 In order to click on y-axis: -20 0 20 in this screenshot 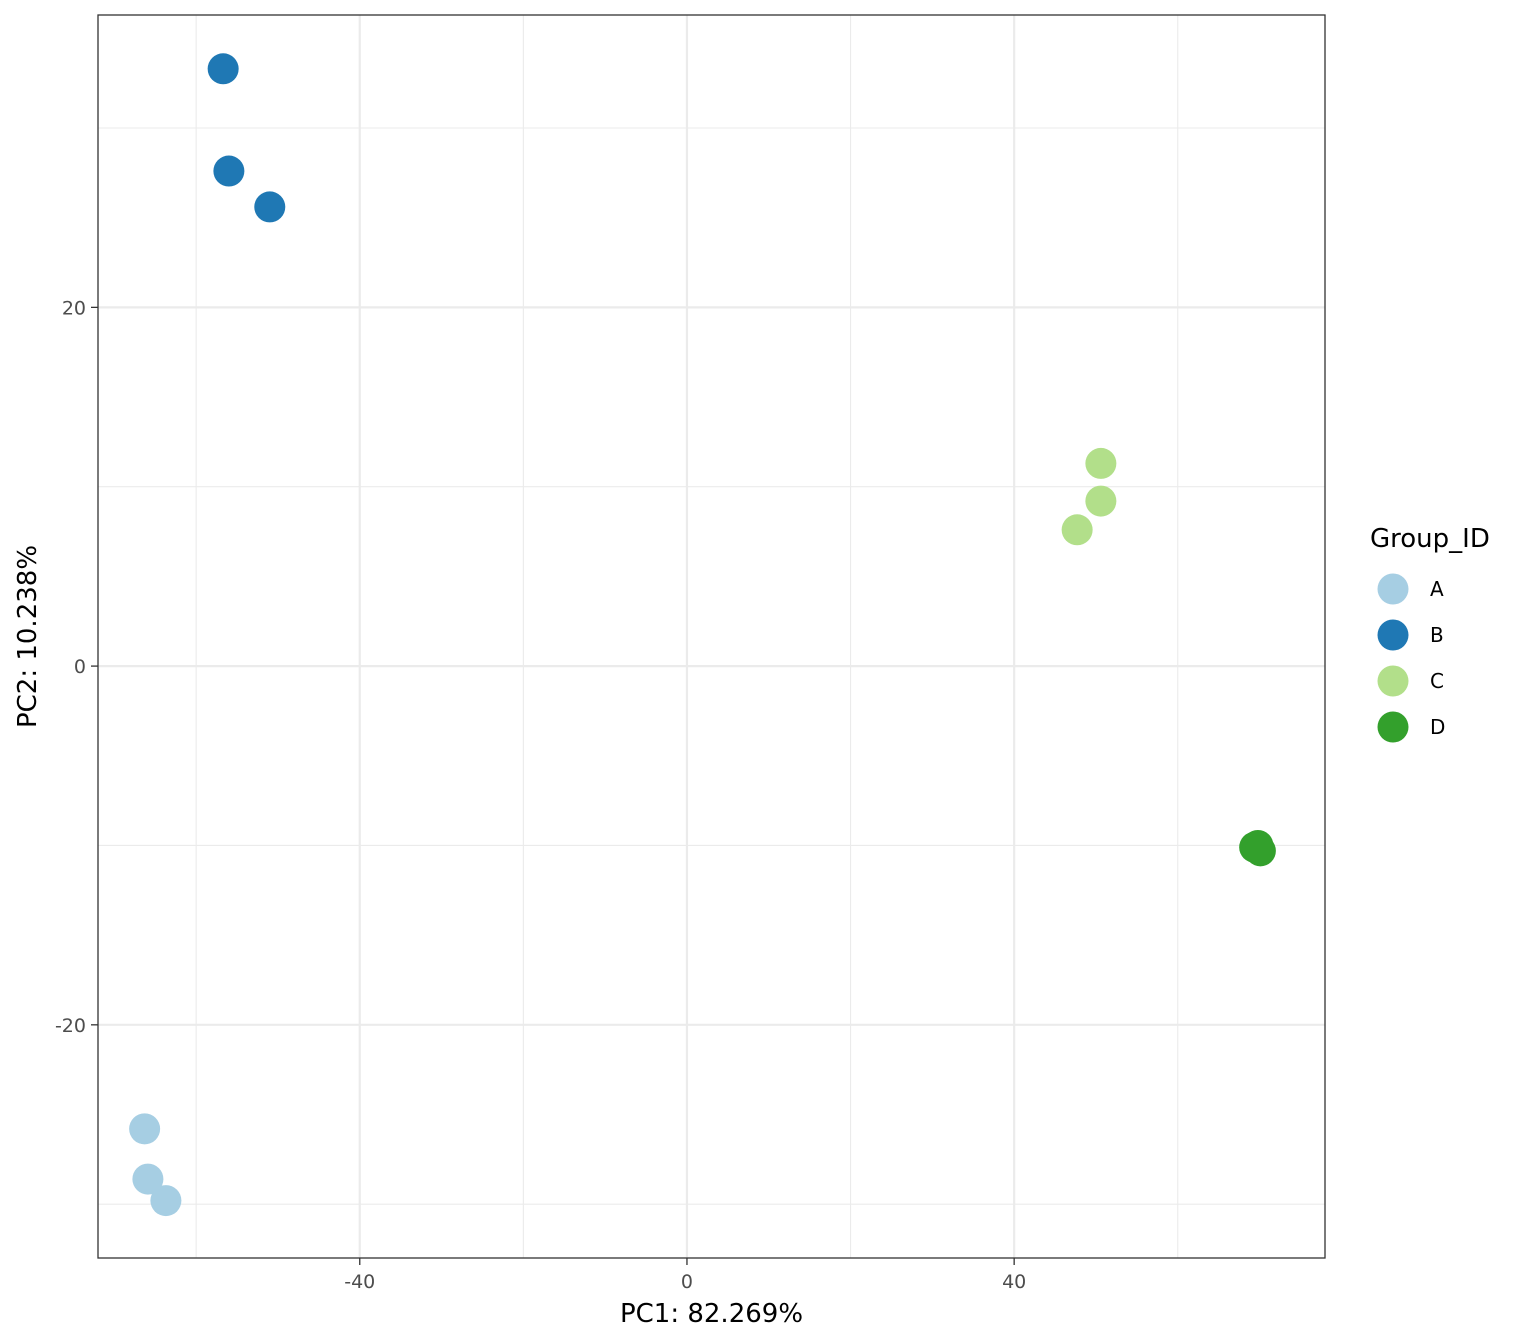, I will do `click(76, 667)`.